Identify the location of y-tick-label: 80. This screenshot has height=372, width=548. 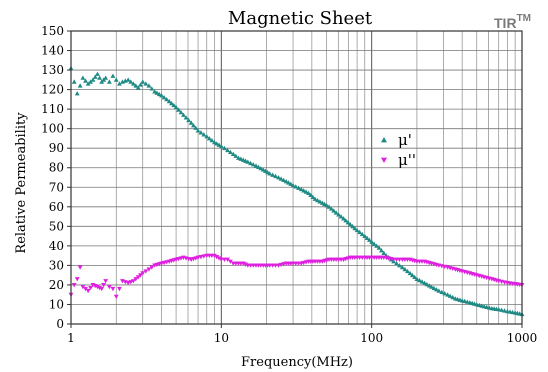
(56, 168).